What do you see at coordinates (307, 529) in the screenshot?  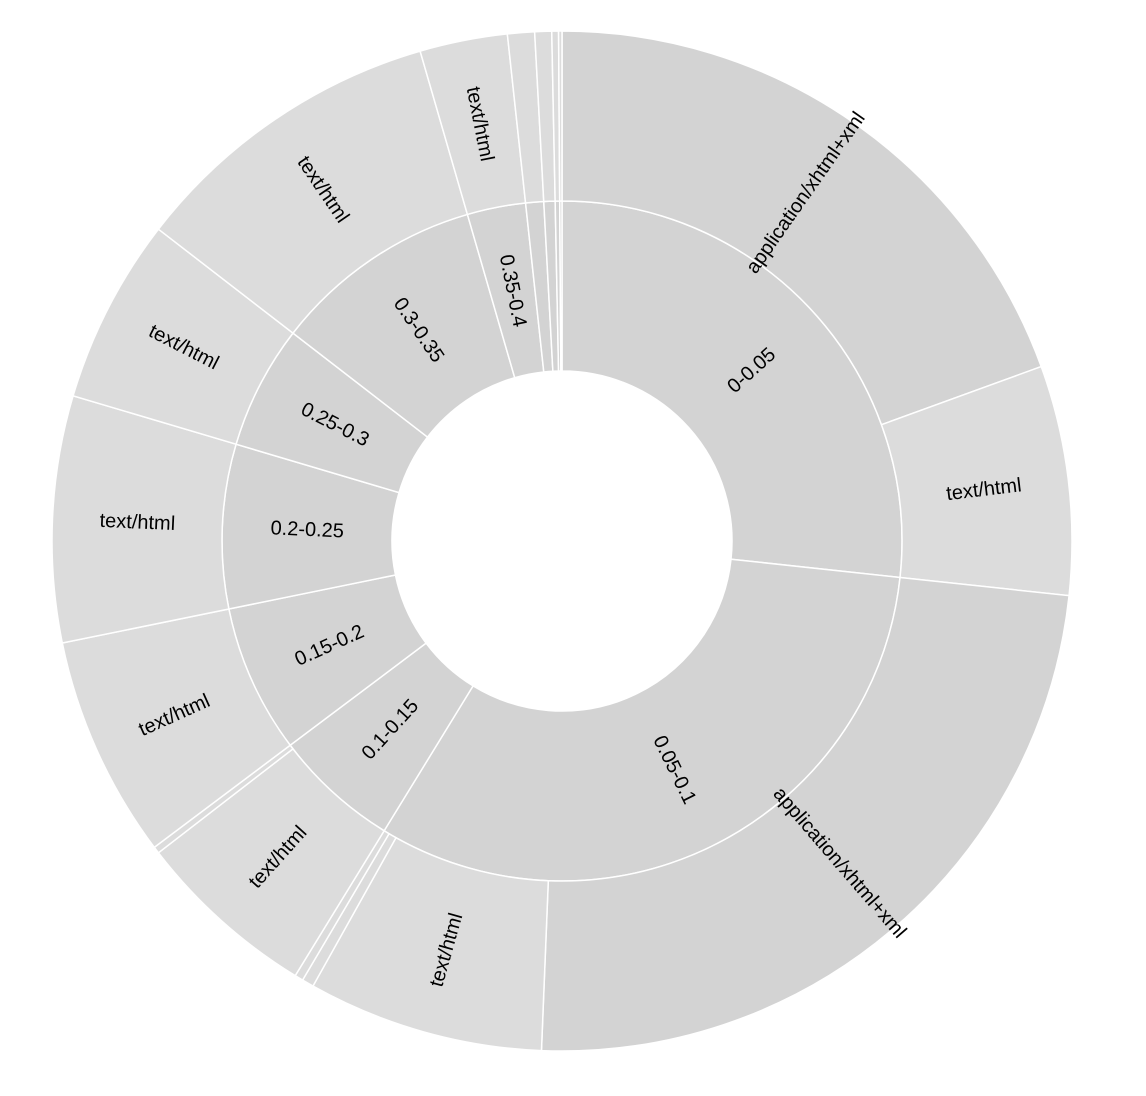 I see `ring1-label-4: 0.2-0.25` at bounding box center [307, 529].